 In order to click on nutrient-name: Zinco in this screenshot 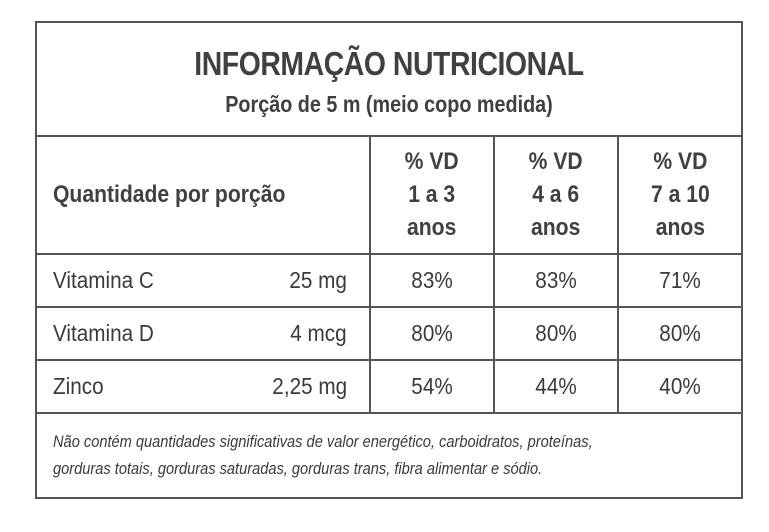, I will do `click(78, 386)`.